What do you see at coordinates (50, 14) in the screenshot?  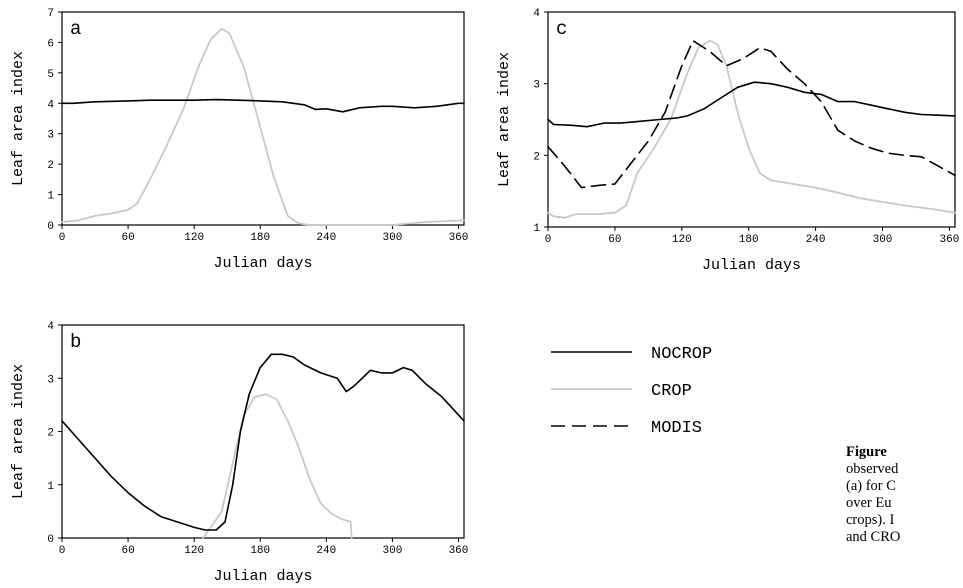 I see `y-tick-label: 7` at bounding box center [50, 14].